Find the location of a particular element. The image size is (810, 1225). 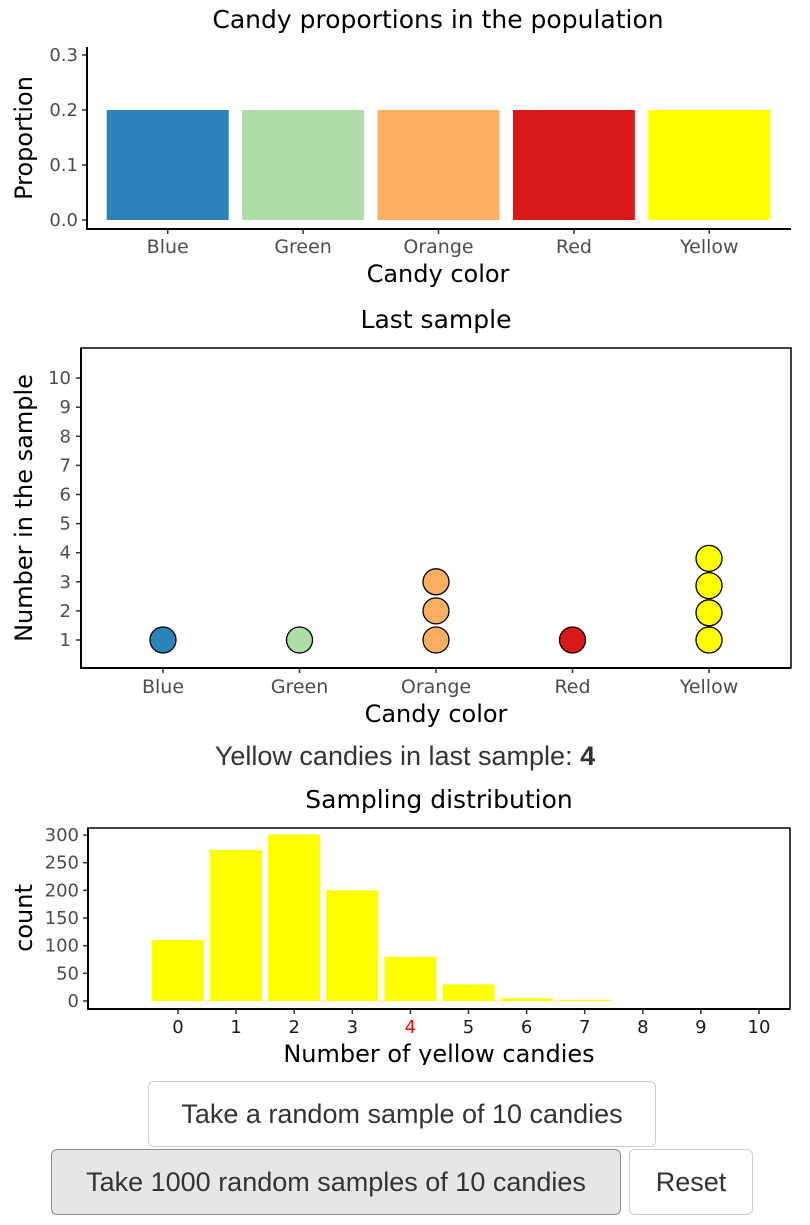

chart3-x-tick-label: 4 is located at coordinates (410, 1027).